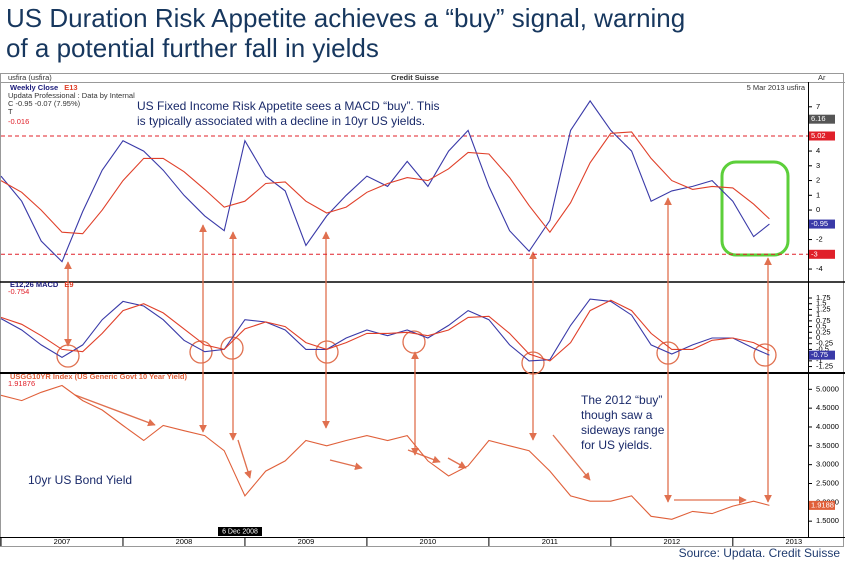 The width and height of the screenshot is (845, 562). I want to click on legend-label: E12,26 MACD, so click(34, 284).